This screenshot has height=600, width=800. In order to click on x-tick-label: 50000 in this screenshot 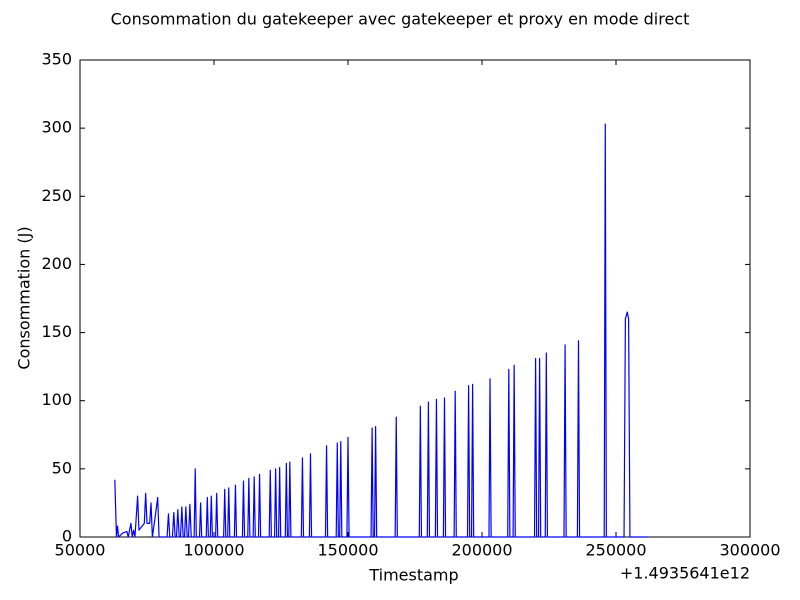, I will do `click(80, 550)`.